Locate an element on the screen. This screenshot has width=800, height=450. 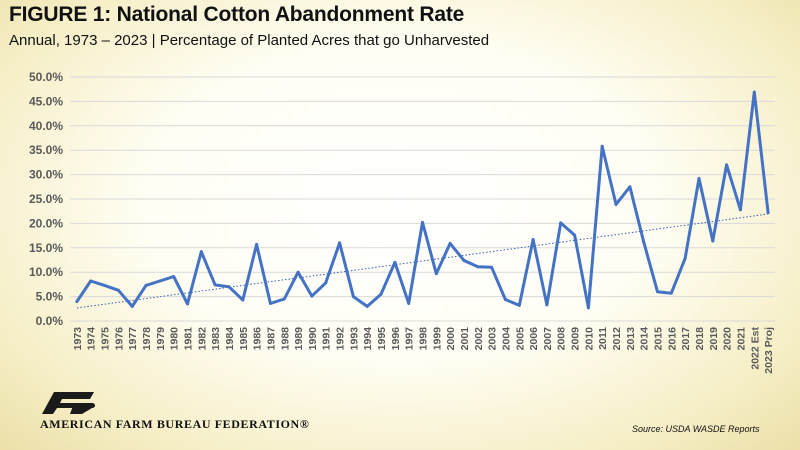
x-tick-label: 2019 is located at coordinates (714, 339).